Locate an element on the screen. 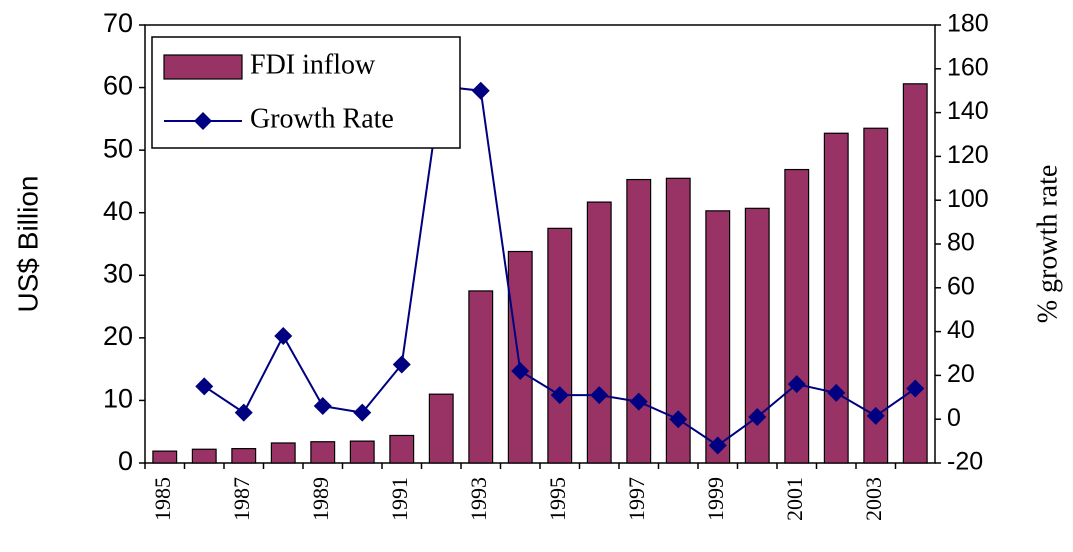 This screenshot has width=1073, height=552. x-tick-label: 1999 is located at coordinates (715, 499).